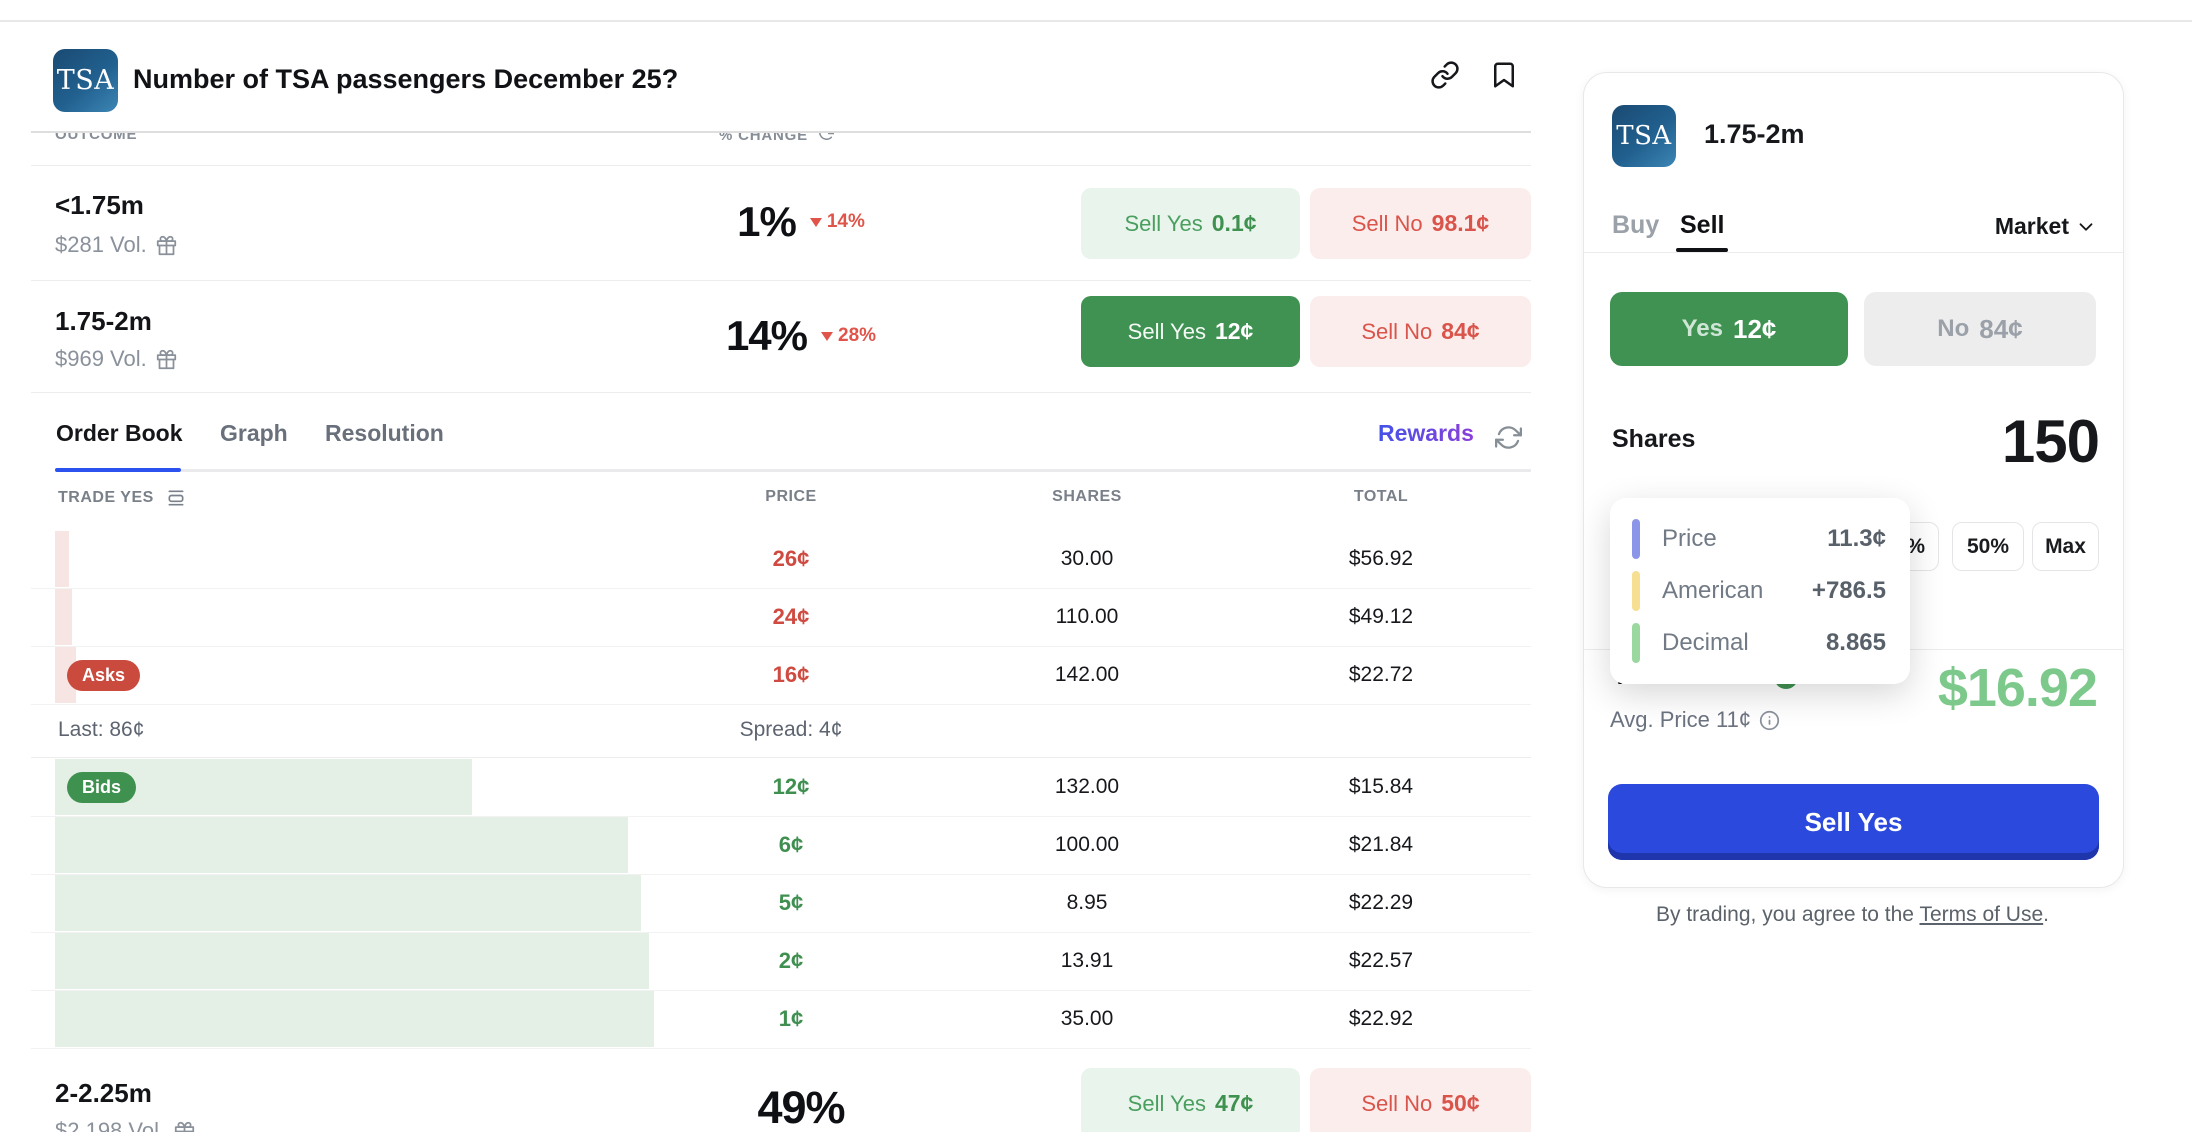 This screenshot has height=1132, width=2192. What do you see at coordinates (856, 470) in the screenshot?
I see `tab-divider` at bounding box center [856, 470].